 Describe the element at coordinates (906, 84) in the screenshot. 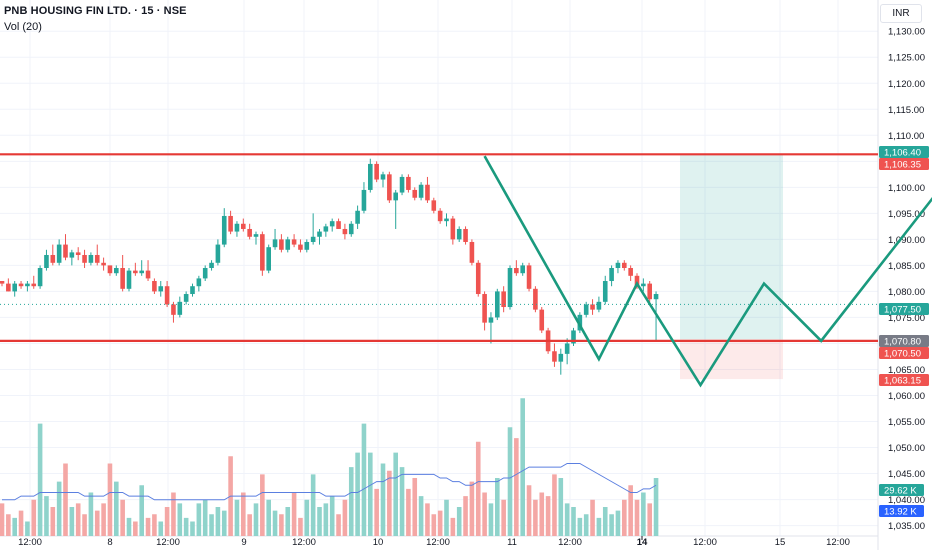

I see `y-tick-label: 1,120.00` at that location.